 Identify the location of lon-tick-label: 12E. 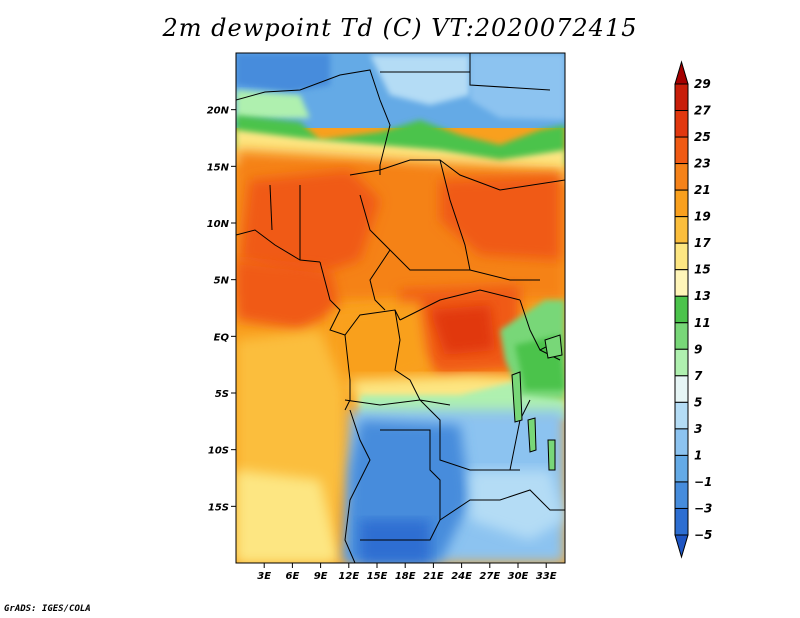
(348, 576).